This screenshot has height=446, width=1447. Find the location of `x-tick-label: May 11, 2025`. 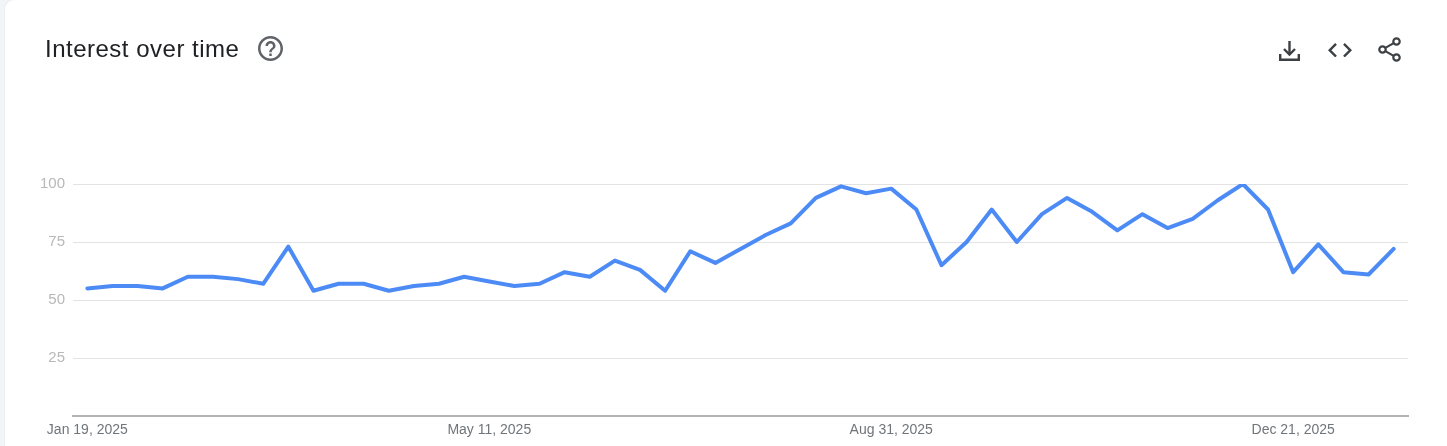

x-tick-label: May 11, 2025 is located at coordinates (489, 429).